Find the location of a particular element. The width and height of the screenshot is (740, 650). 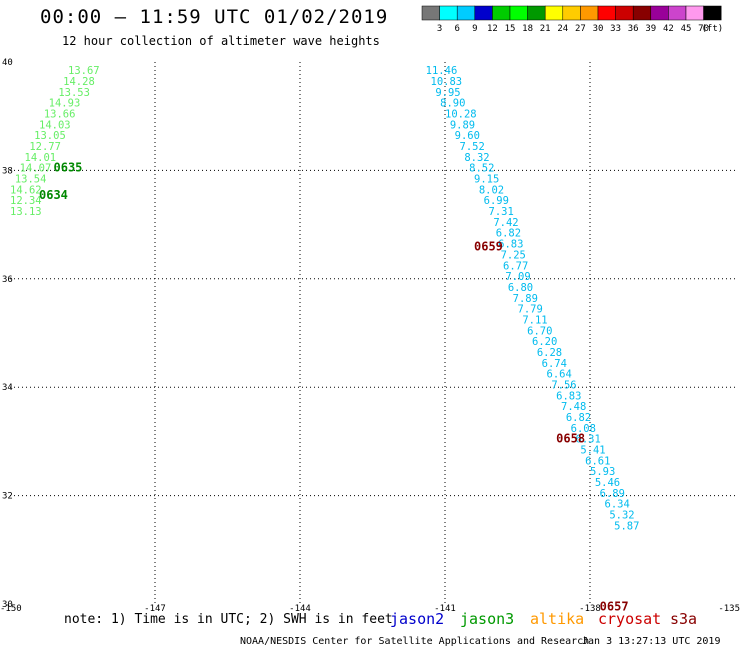

colorbar-tick-label: 45 is located at coordinates (686, 29).